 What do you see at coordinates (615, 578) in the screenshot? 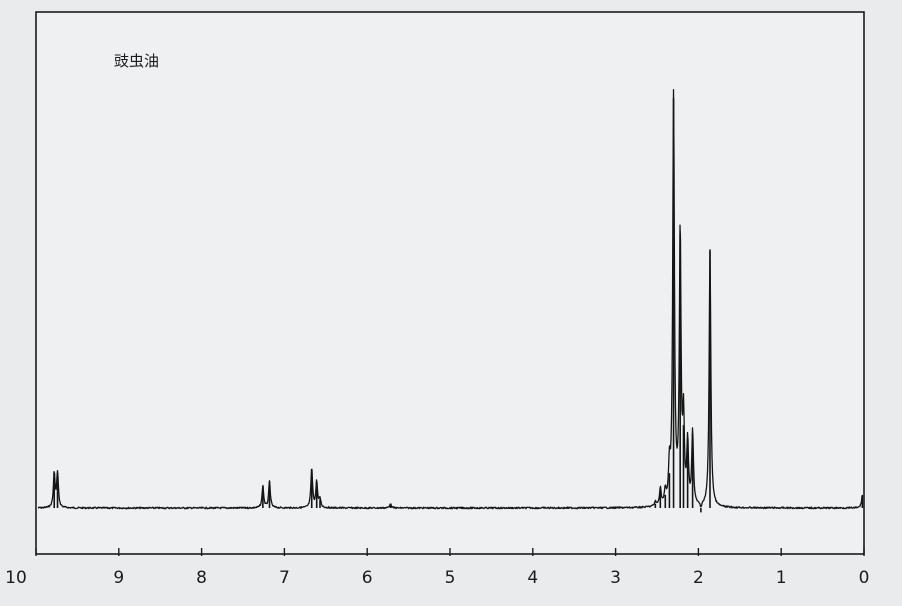
I see `x-tick-label: 3` at bounding box center [615, 578].